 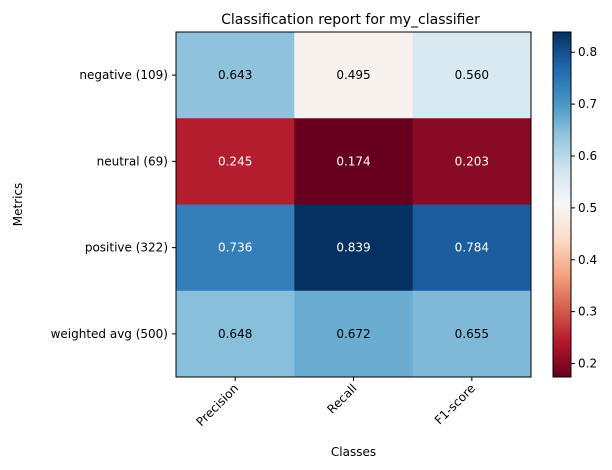 I want to click on cell-value-label: 0.560, so click(x=472, y=75).